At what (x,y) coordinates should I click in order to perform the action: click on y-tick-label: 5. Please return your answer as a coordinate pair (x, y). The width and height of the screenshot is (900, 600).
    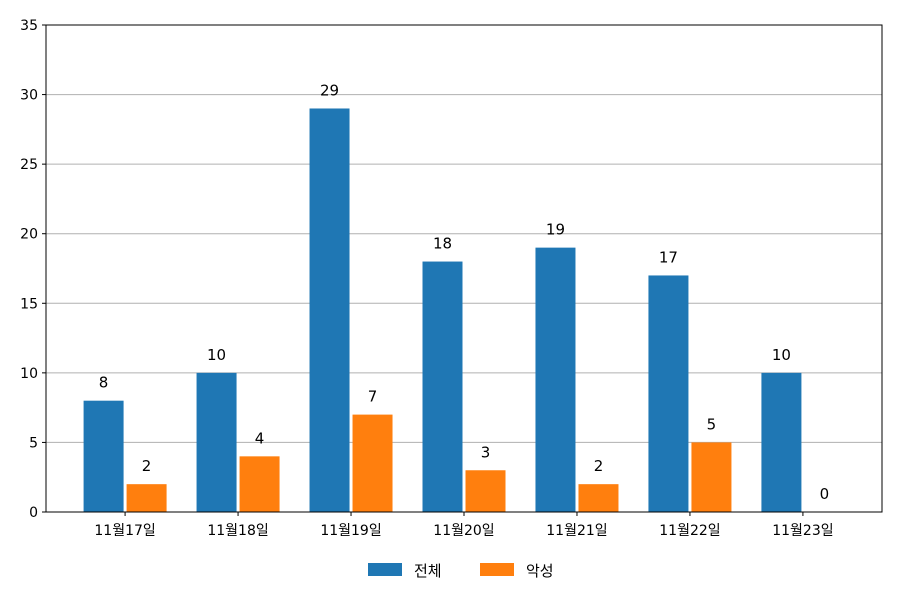
    Looking at the image, I should click on (33, 443).